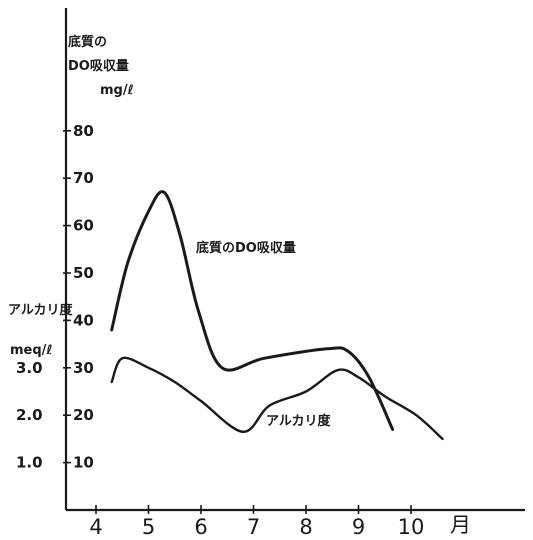 The width and height of the screenshot is (533, 540). What do you see at coordinates (31, 350) in the screenshot?
I see `right-axis-unit: meq/ℓ` at bounding box center [31, 350].